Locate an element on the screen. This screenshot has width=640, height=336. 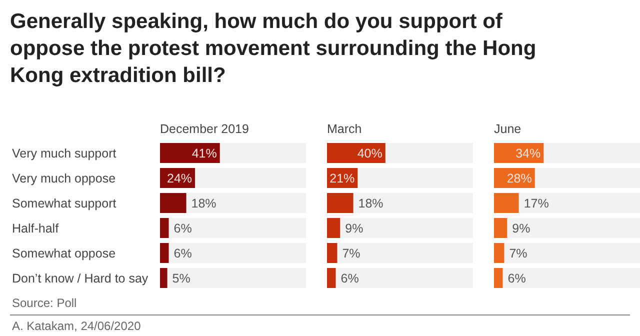
y-tick-label: Half-half is located at coordinates (36, 229).